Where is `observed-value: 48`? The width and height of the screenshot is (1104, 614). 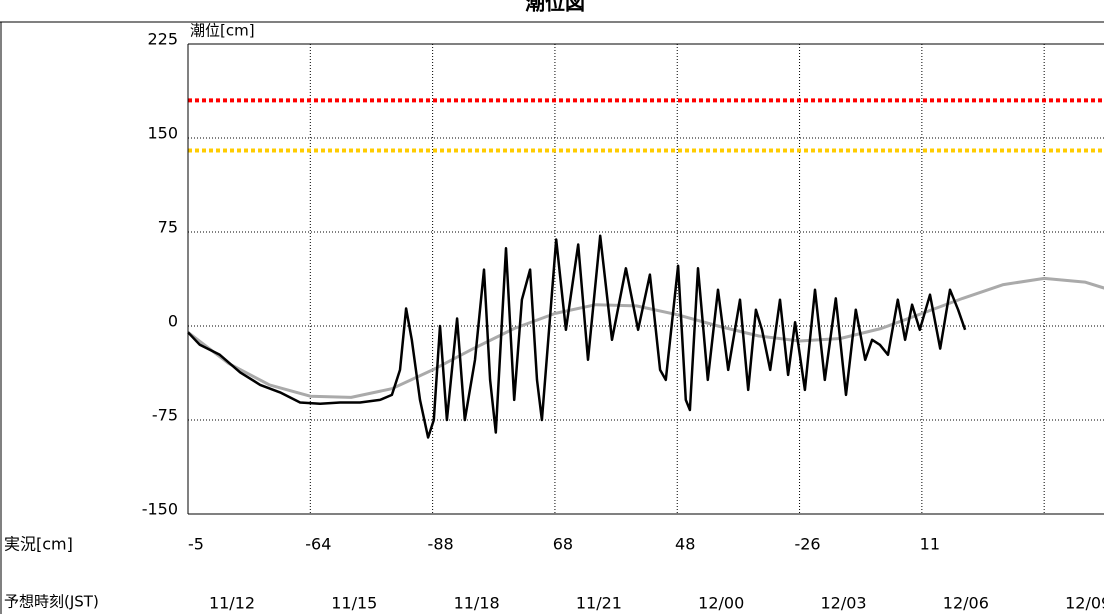
observed-value: 48 is located at coordinates (685, 544).